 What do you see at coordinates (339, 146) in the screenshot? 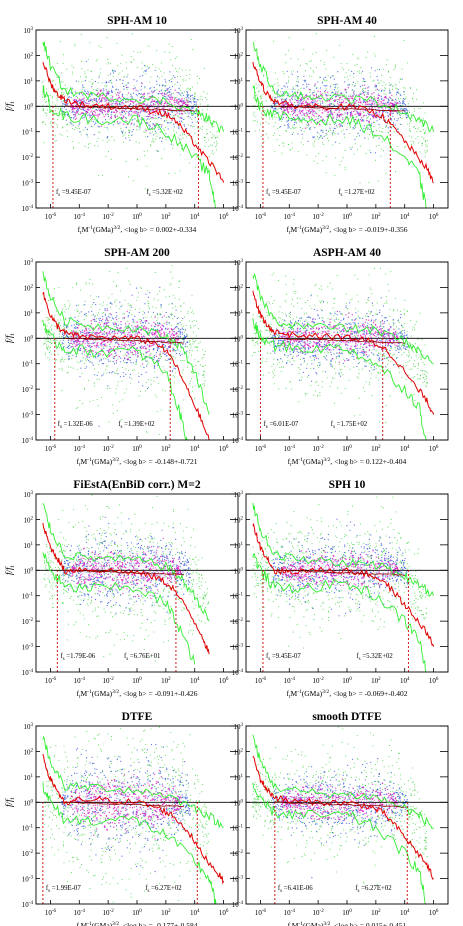
I see `green-lower-curve` at bounding box center [339, 146].